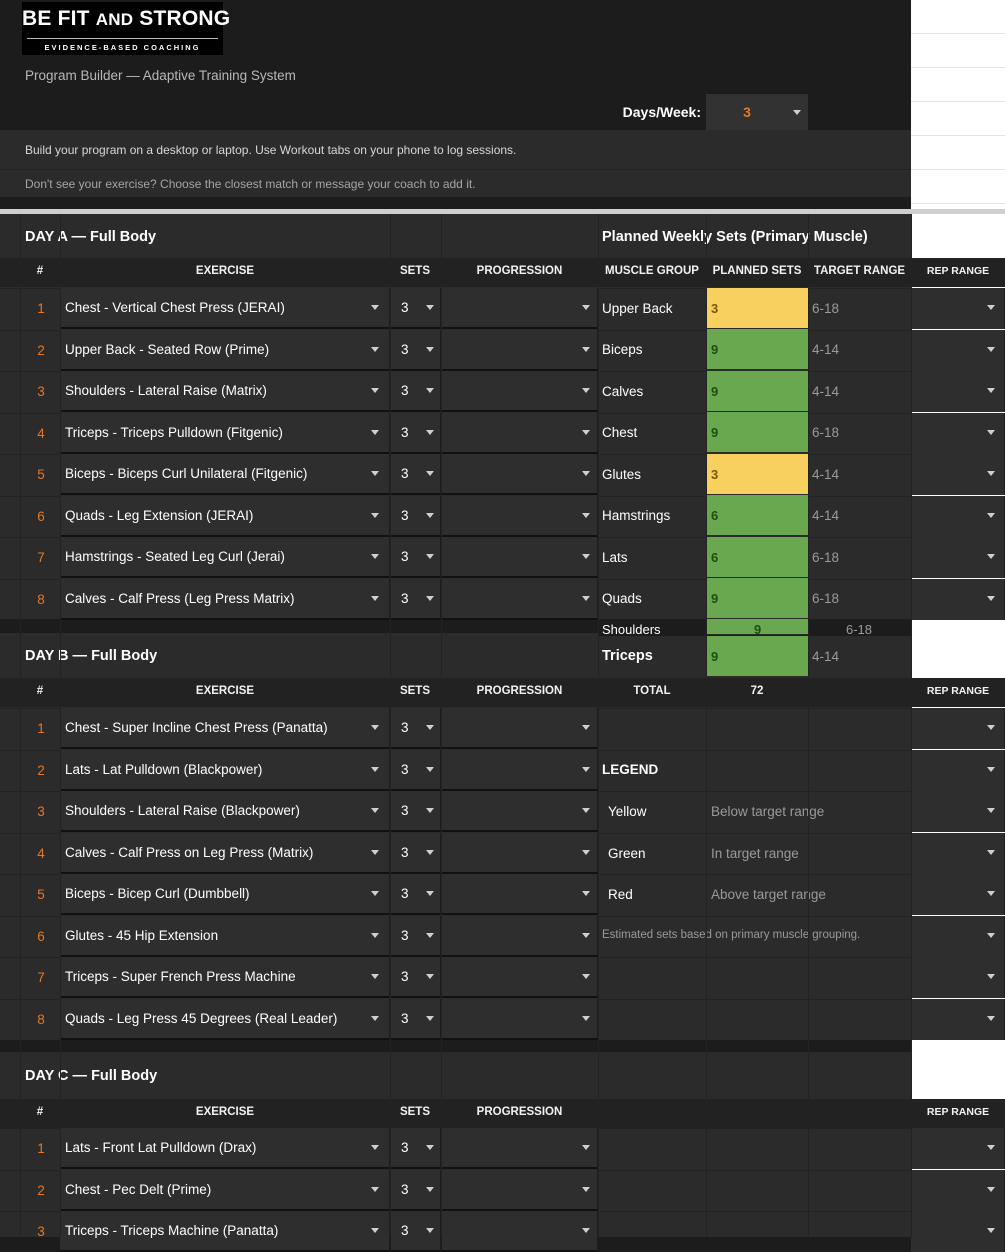  I want to click on days-week-dropdown: 3, so click(757, 112).